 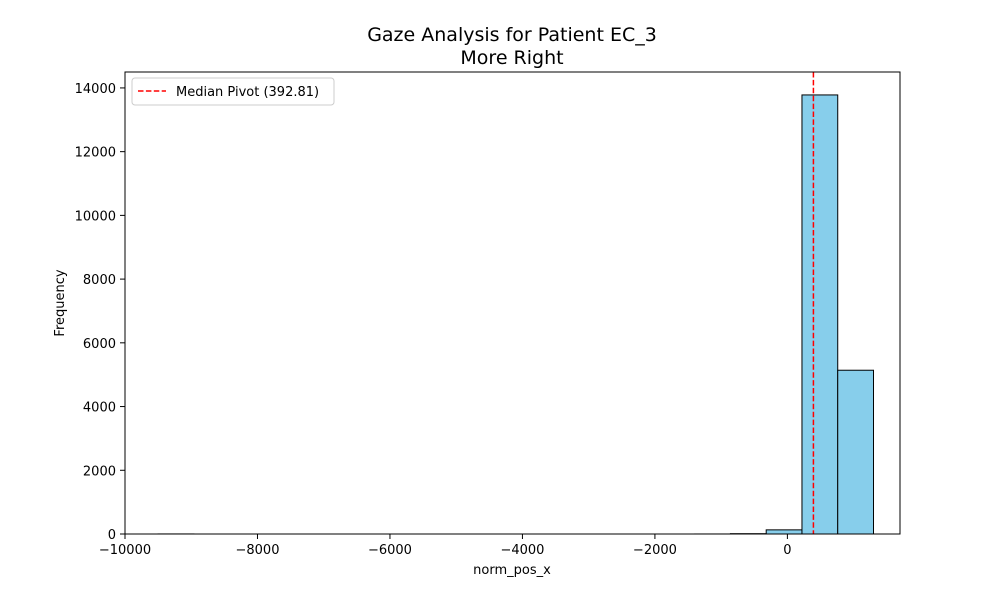 What do you see at coordinates (99, 344) in the screenshot?
I see `y-tick-label: 6000` at bounding box center [99, 344].